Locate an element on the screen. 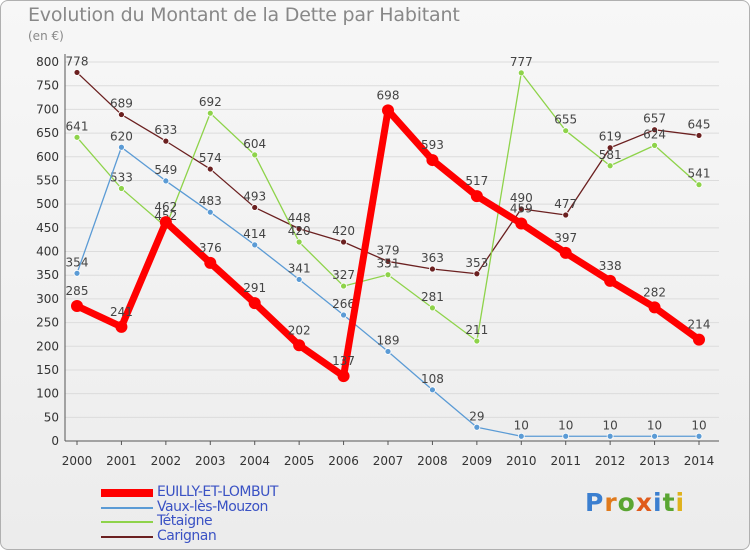 The height and width of the screenshot is (550, 750). x-tick-label: 2003 is located at coordinates (210, 461).